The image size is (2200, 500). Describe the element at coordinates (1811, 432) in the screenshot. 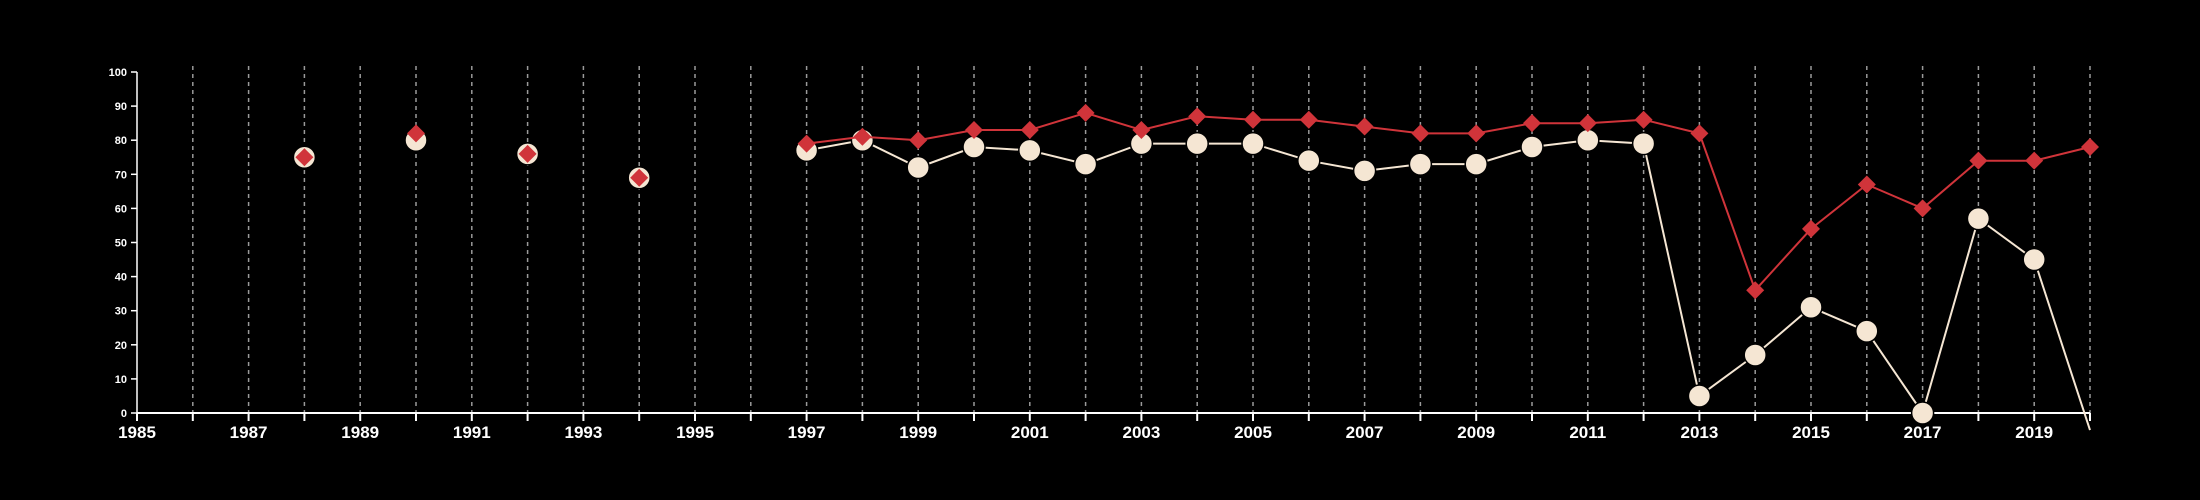

I see `x-tick-label: 2015` at that location.